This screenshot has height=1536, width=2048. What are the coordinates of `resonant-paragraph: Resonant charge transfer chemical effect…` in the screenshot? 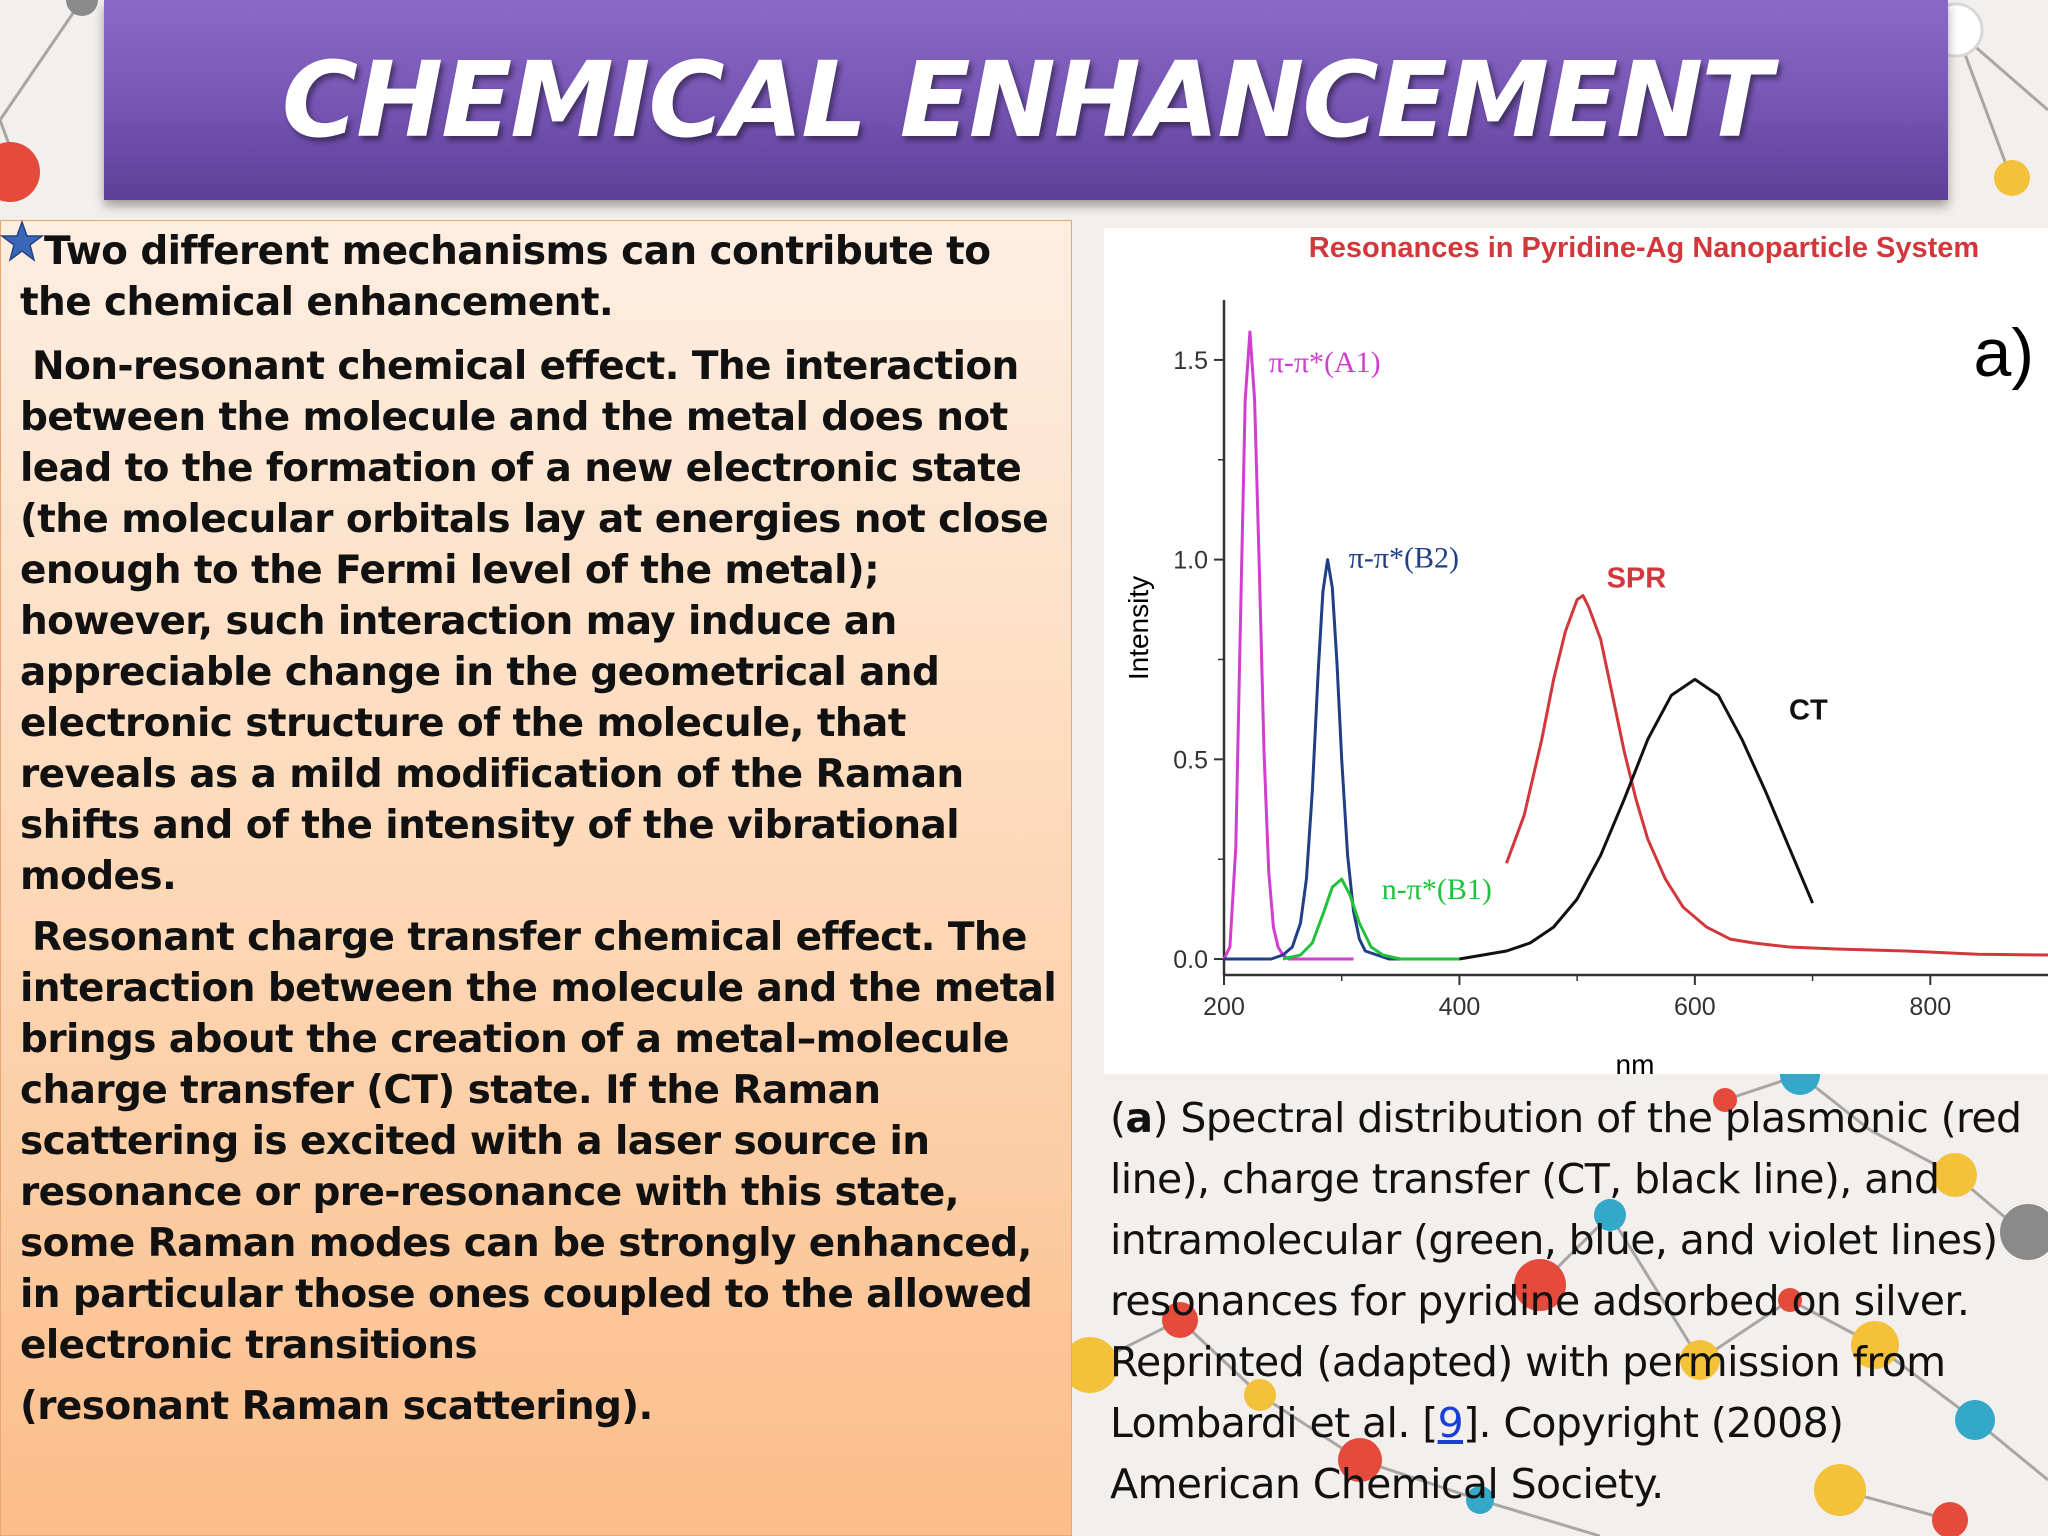 It's located at (538, 1141).